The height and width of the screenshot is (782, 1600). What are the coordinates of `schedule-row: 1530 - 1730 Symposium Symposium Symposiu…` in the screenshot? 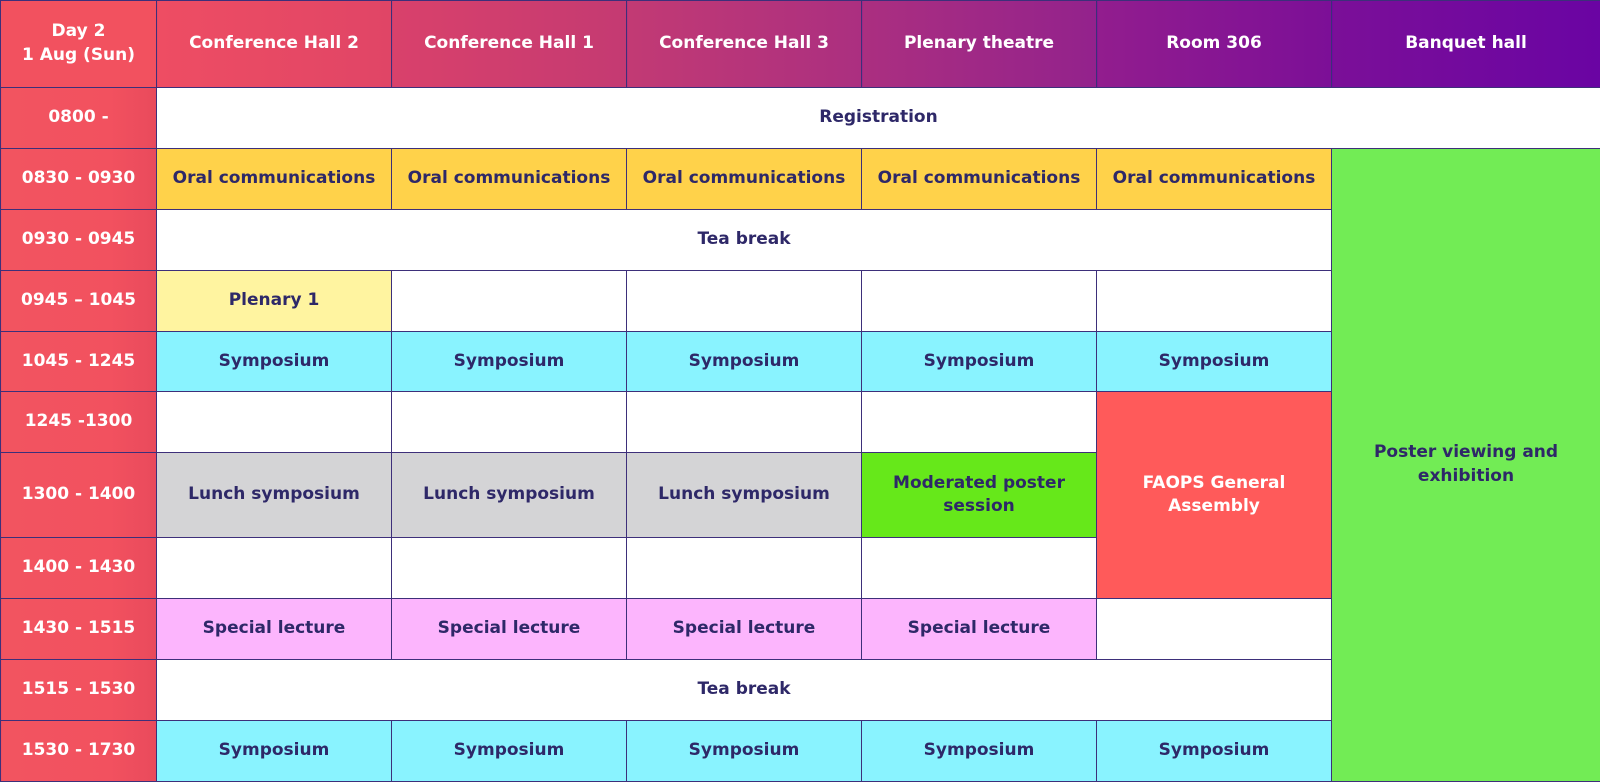 It's located at (800, 751).